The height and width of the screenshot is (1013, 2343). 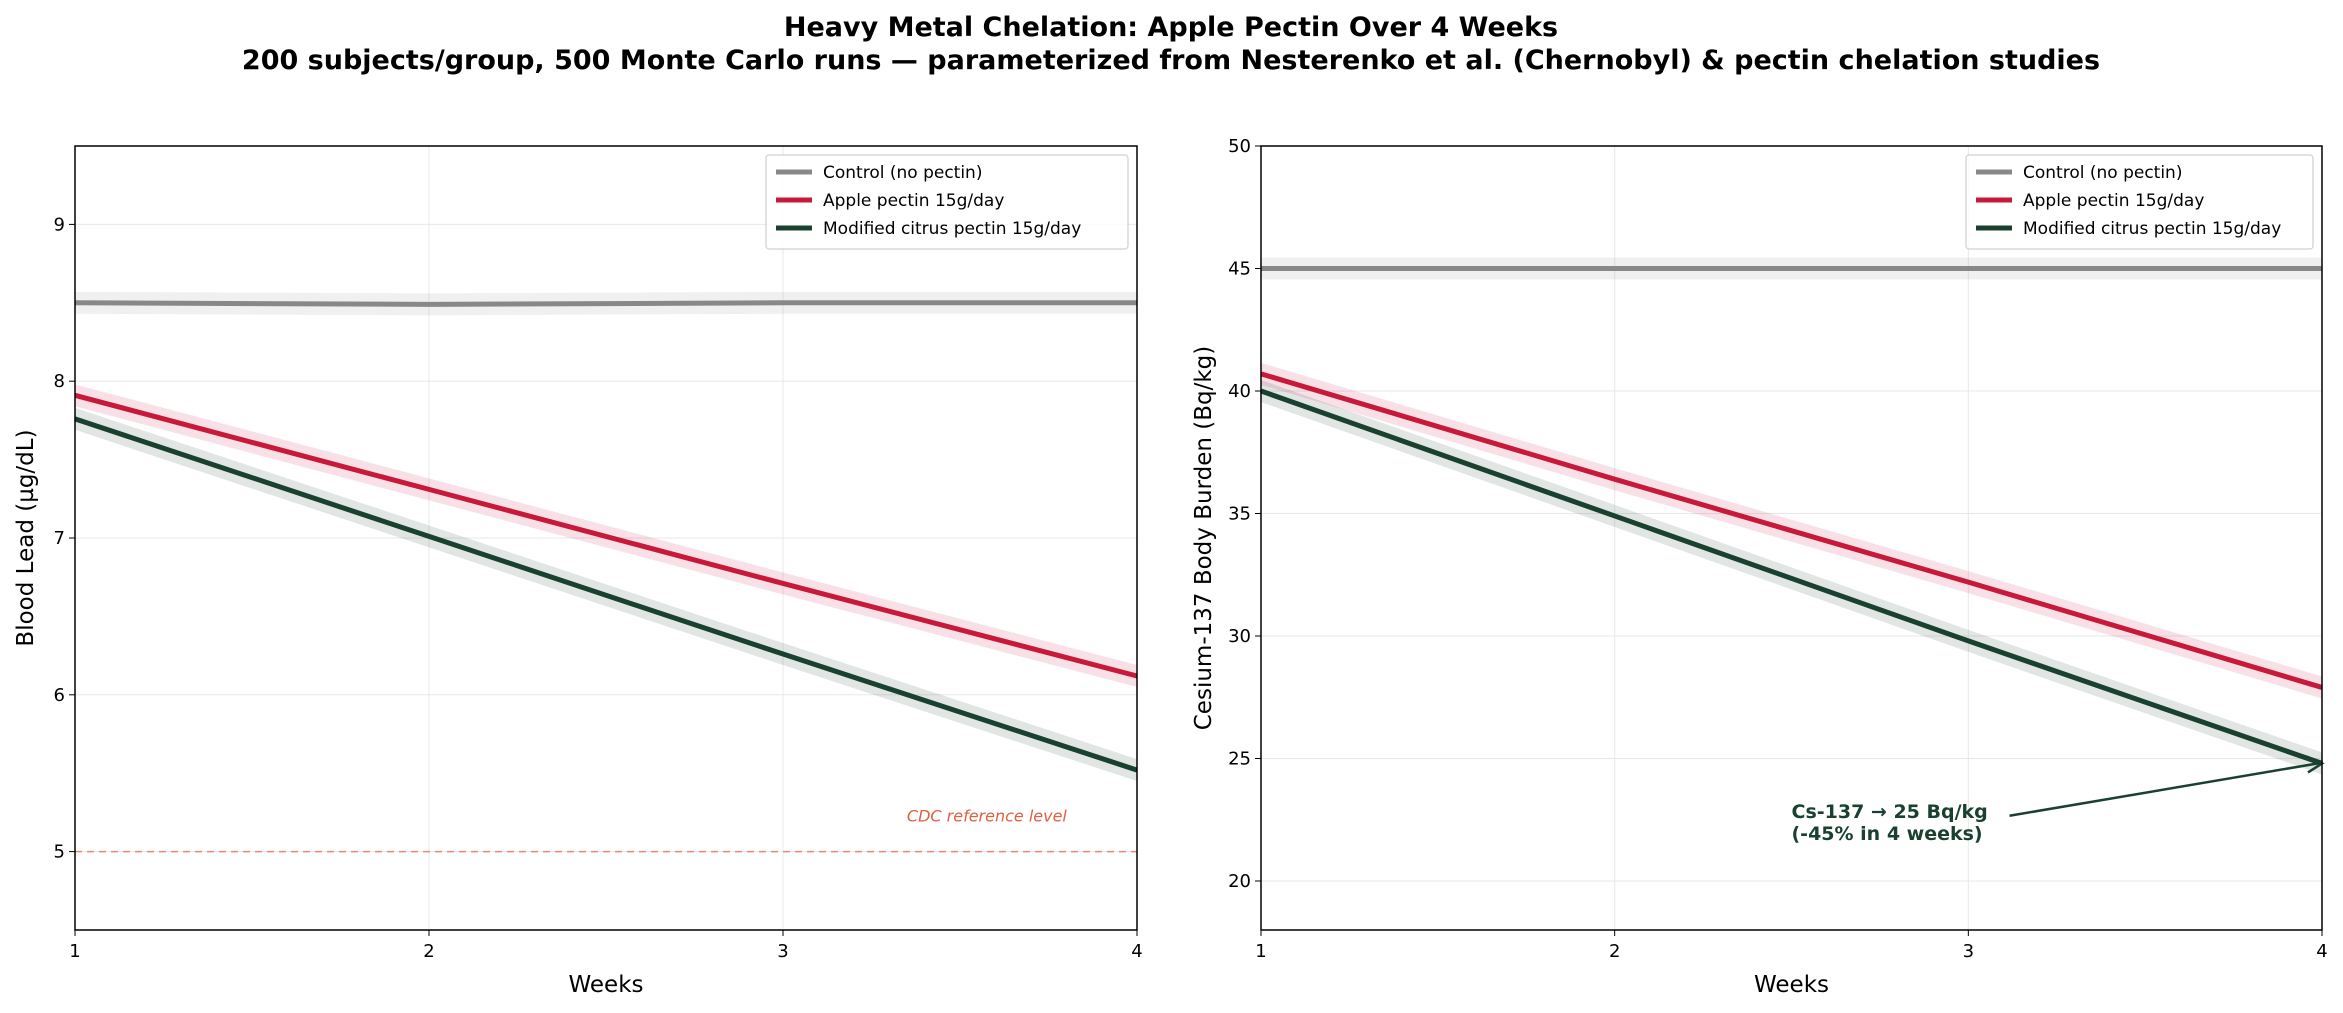 I want to click on y-tick-label: 30, so click(x=1239, y=636).